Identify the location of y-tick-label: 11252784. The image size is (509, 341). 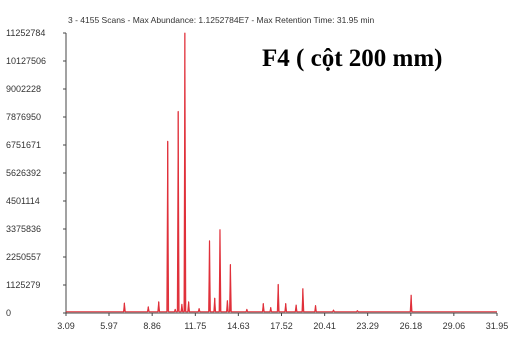
(25, 33).